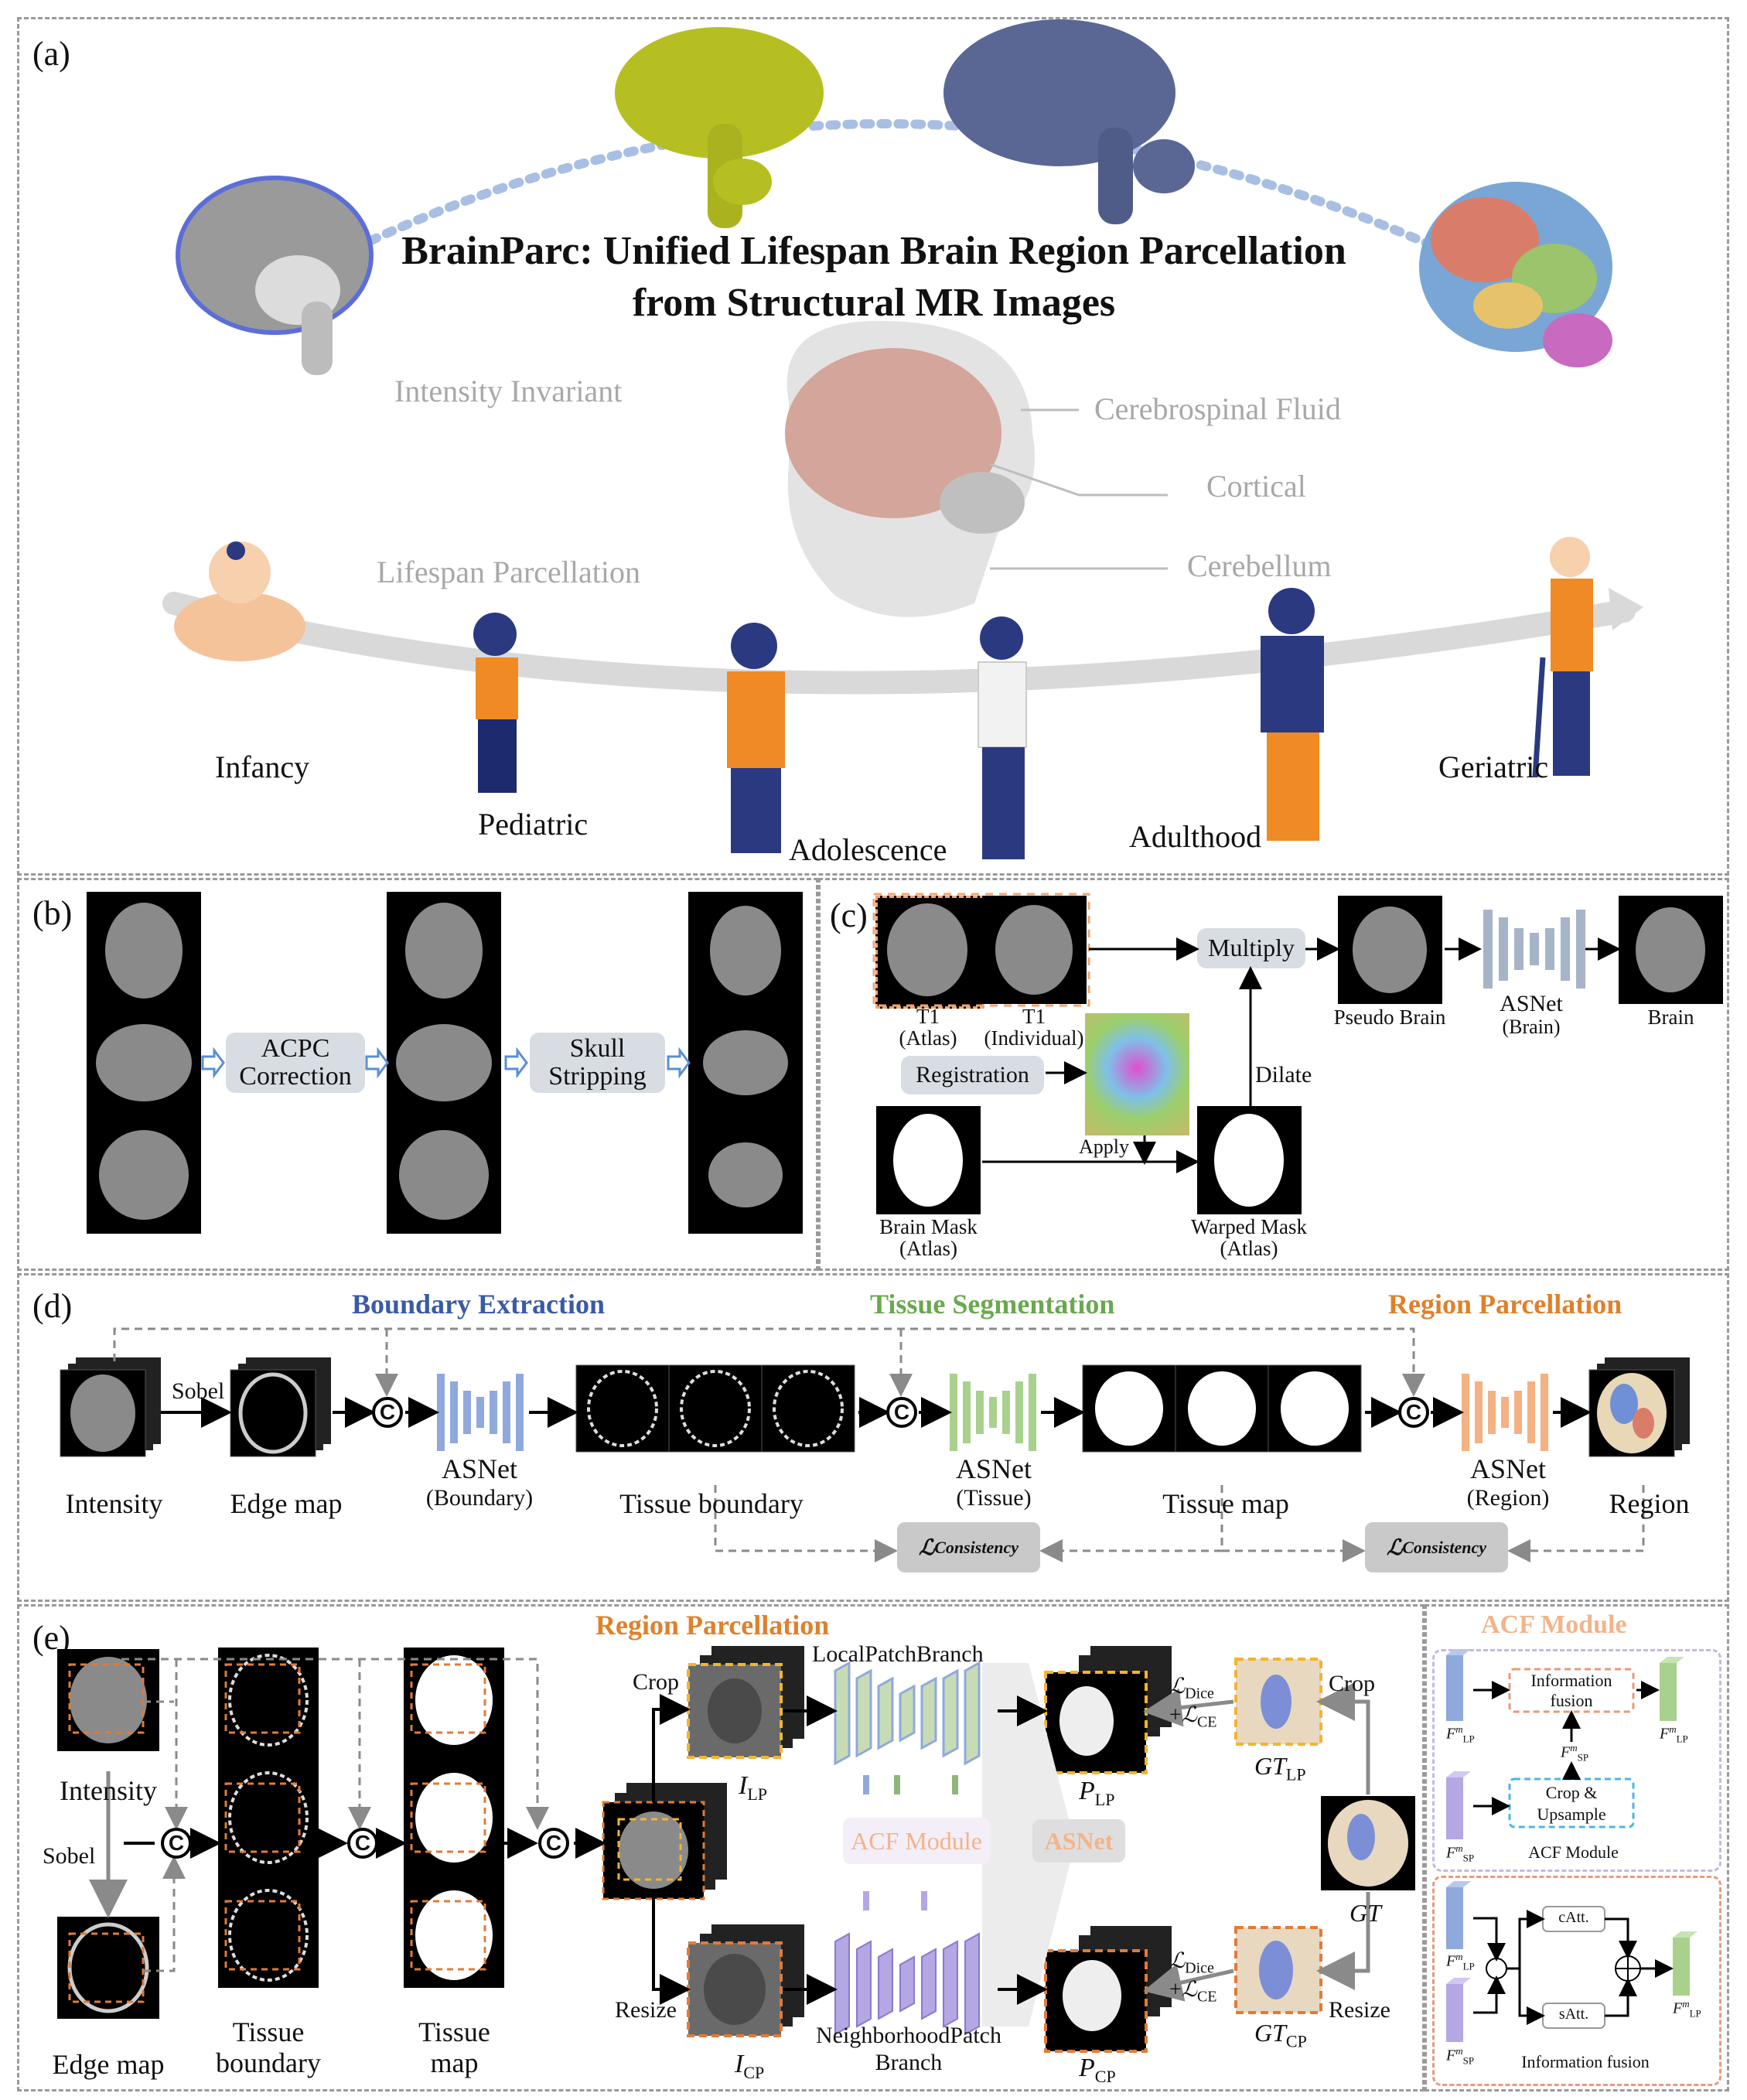  I want to click on deformation-field-image, so click(1137, 1074).